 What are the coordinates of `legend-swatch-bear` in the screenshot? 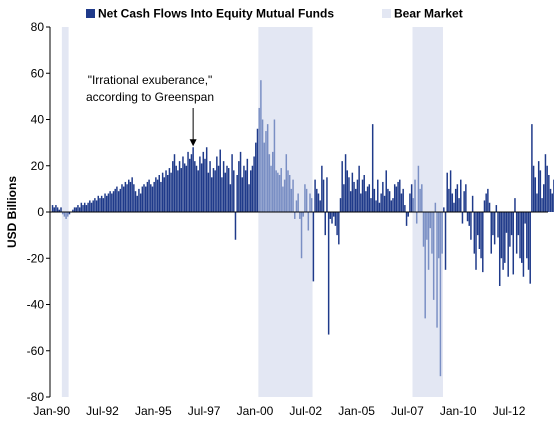 It's located at (386, 13).